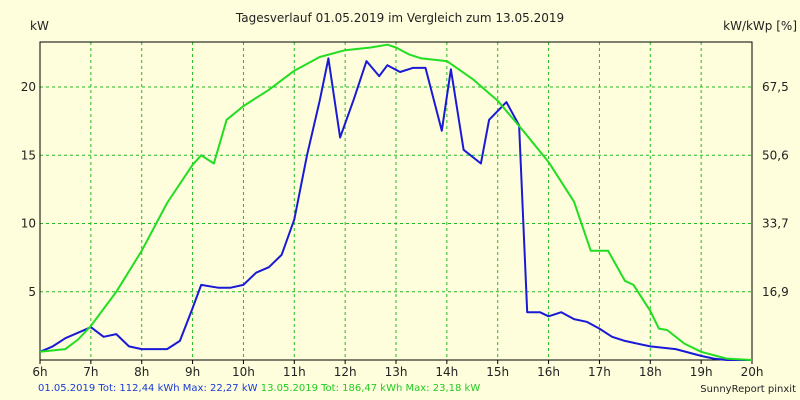 The image size is (800, 400). What do you see at coordinates (28, 224) in the screenshot?
I see `y-tick-label-left: 10` at bounding box center [28, 224].